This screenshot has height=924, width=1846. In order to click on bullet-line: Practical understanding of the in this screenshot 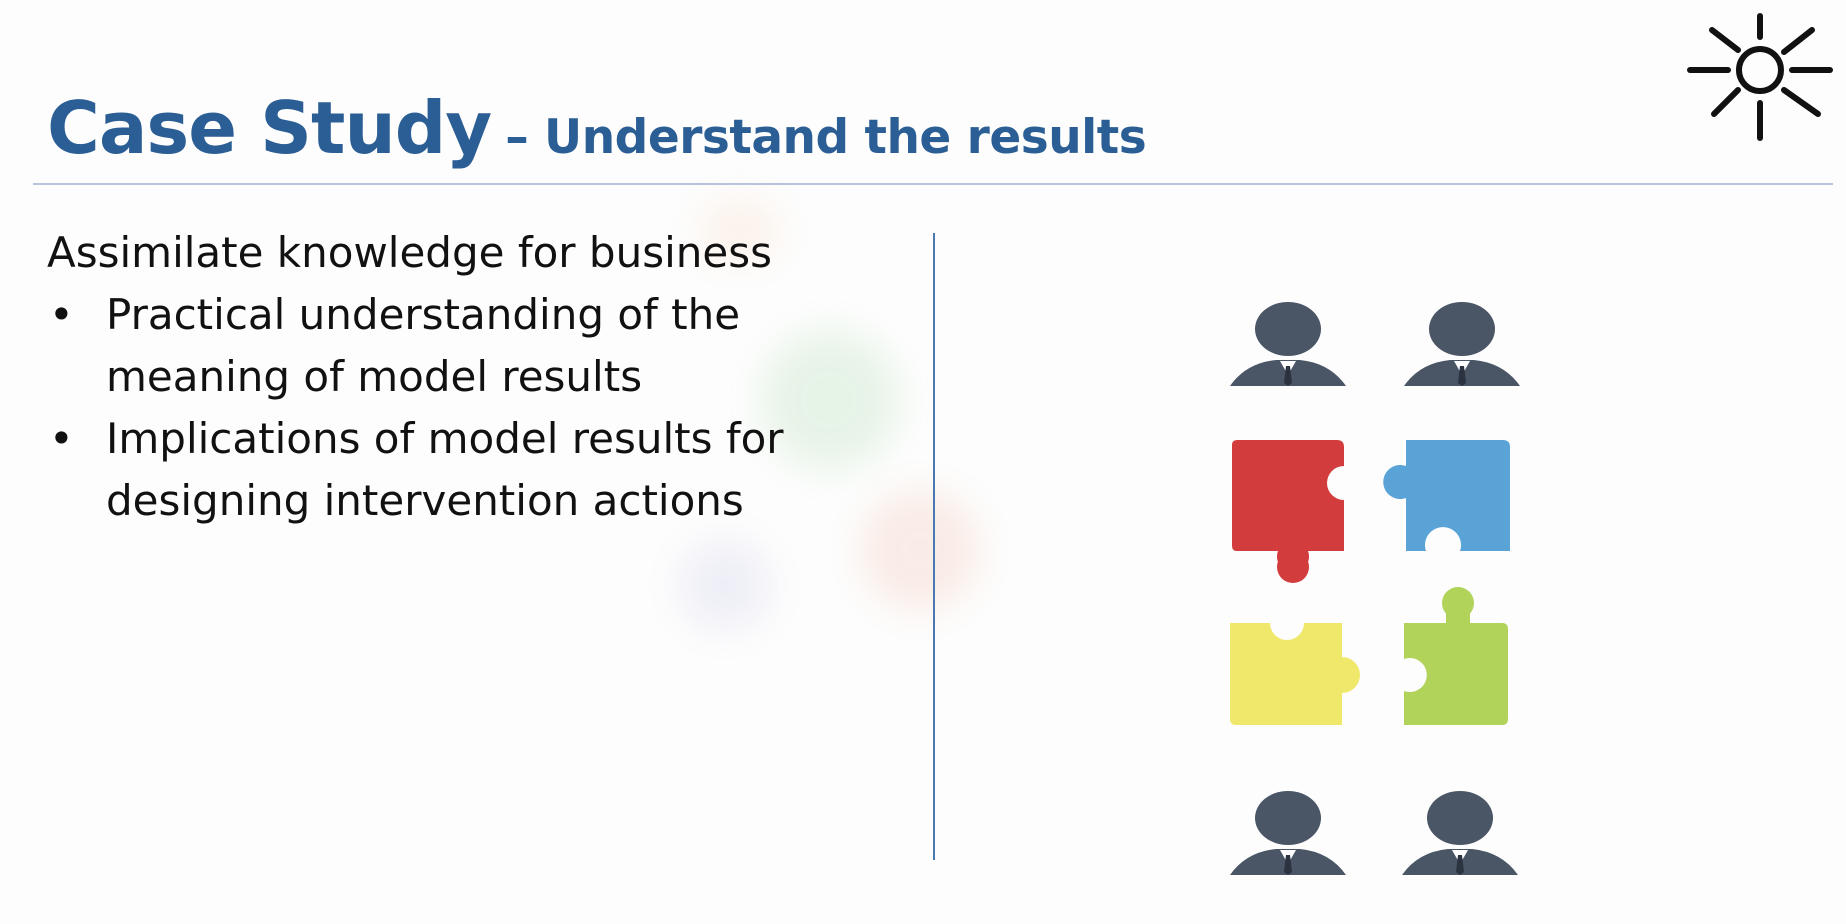, I will do `click(423, 314)`.